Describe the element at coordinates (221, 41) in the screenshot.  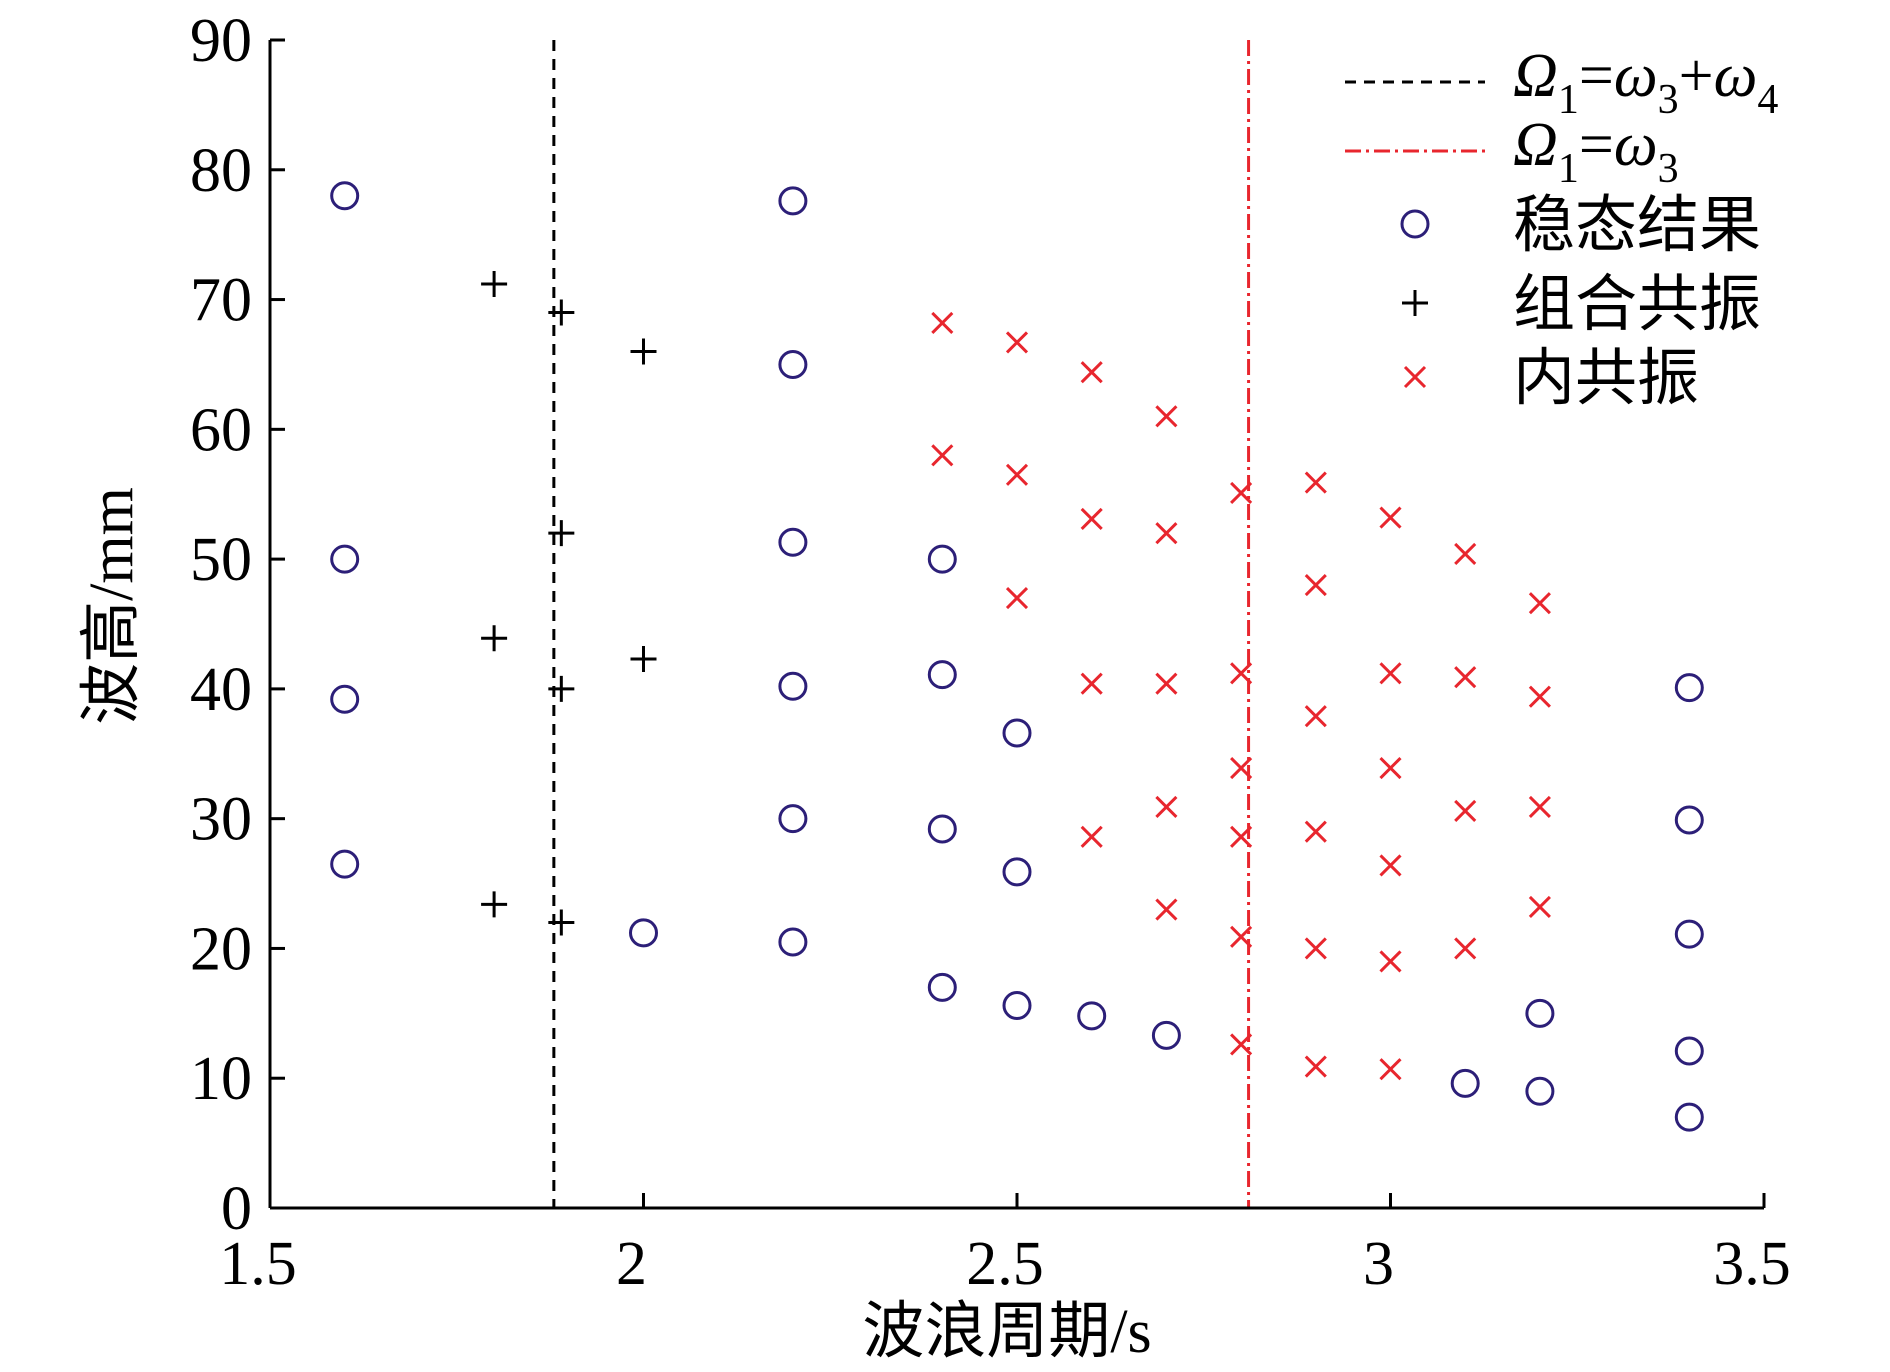
I see `y-tick-label: 90` at that location.